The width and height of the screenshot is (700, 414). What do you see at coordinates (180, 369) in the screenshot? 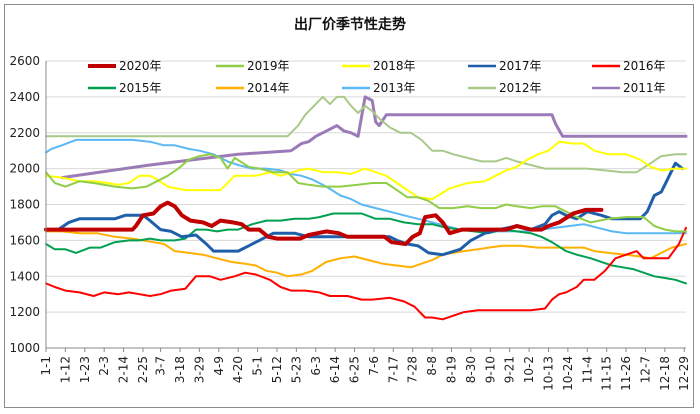
I see `x-tick-label: 3-18` at bounding box center [180, 369].